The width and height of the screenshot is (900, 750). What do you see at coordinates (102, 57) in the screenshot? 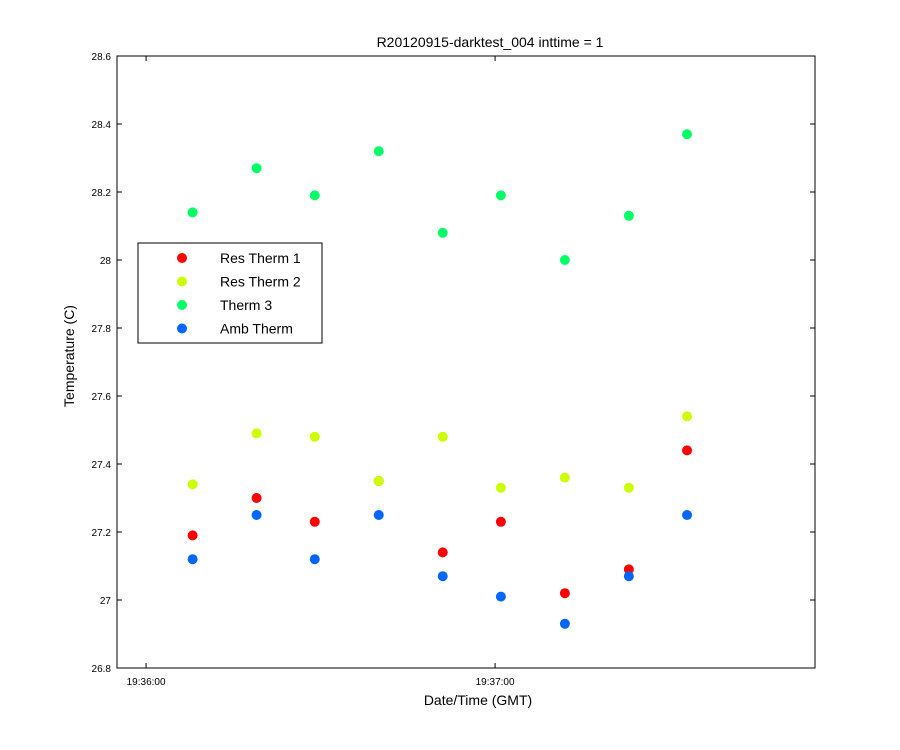
I see `y-tick-label: 28.6` at bounding box center [102, 57].